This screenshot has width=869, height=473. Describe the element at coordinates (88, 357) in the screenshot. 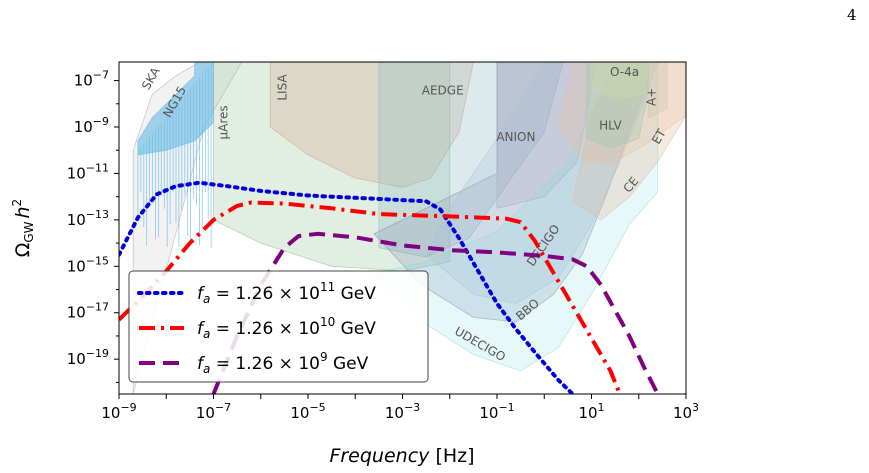

I see `y-tick-label: 10⁻¹⁹` at that location.